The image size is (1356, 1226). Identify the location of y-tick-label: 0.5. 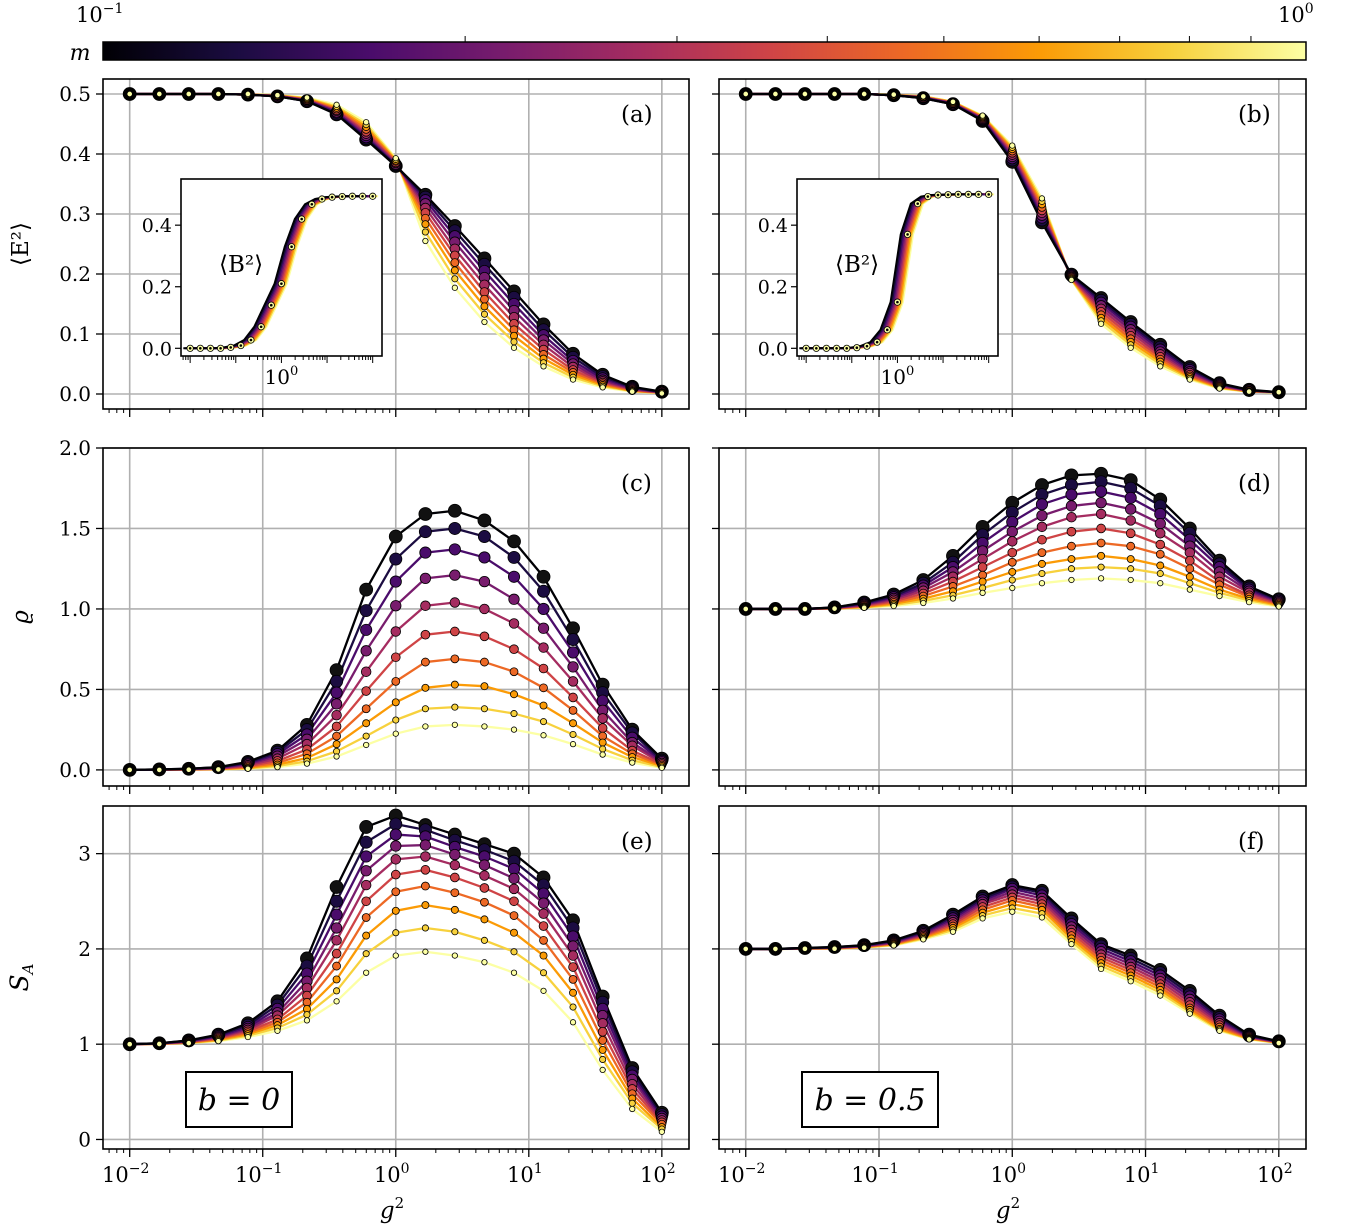
(75, 94).